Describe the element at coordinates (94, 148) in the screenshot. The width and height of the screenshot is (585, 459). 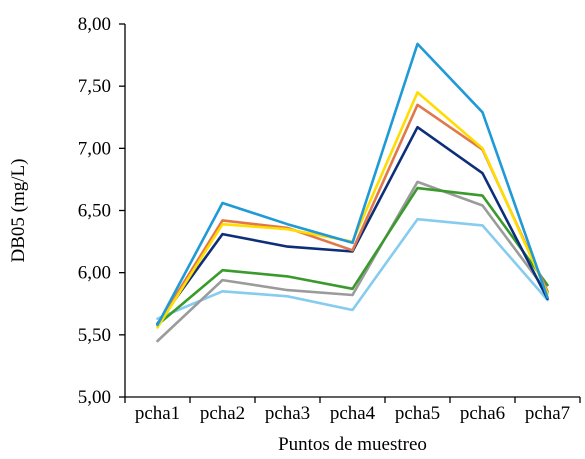
I see `y-tick-label: 7,00` at that location.